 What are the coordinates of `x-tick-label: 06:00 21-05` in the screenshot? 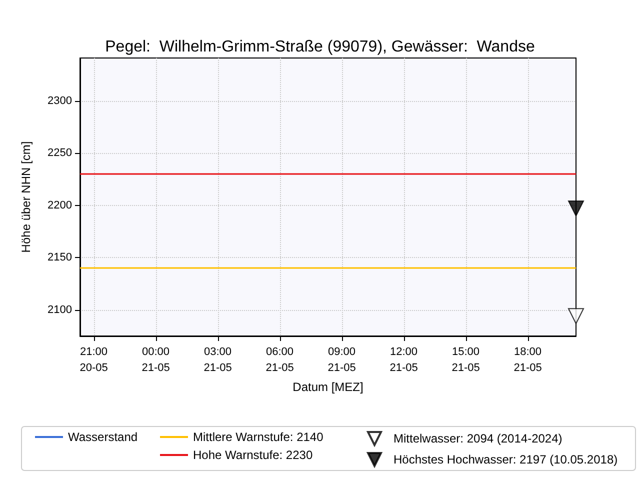 It's located at (280, 360).